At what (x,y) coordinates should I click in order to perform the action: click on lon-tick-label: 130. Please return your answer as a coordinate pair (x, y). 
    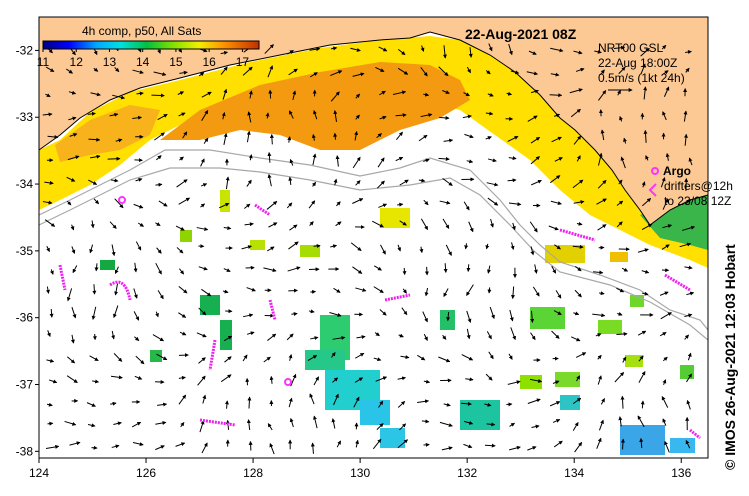
    Looking at the image, I should click on (360, 473).